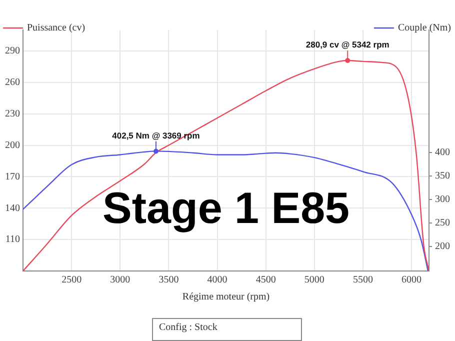  I want to click on data-label: 402,5 Nm @ 3369 rpm, so click(156, 135).